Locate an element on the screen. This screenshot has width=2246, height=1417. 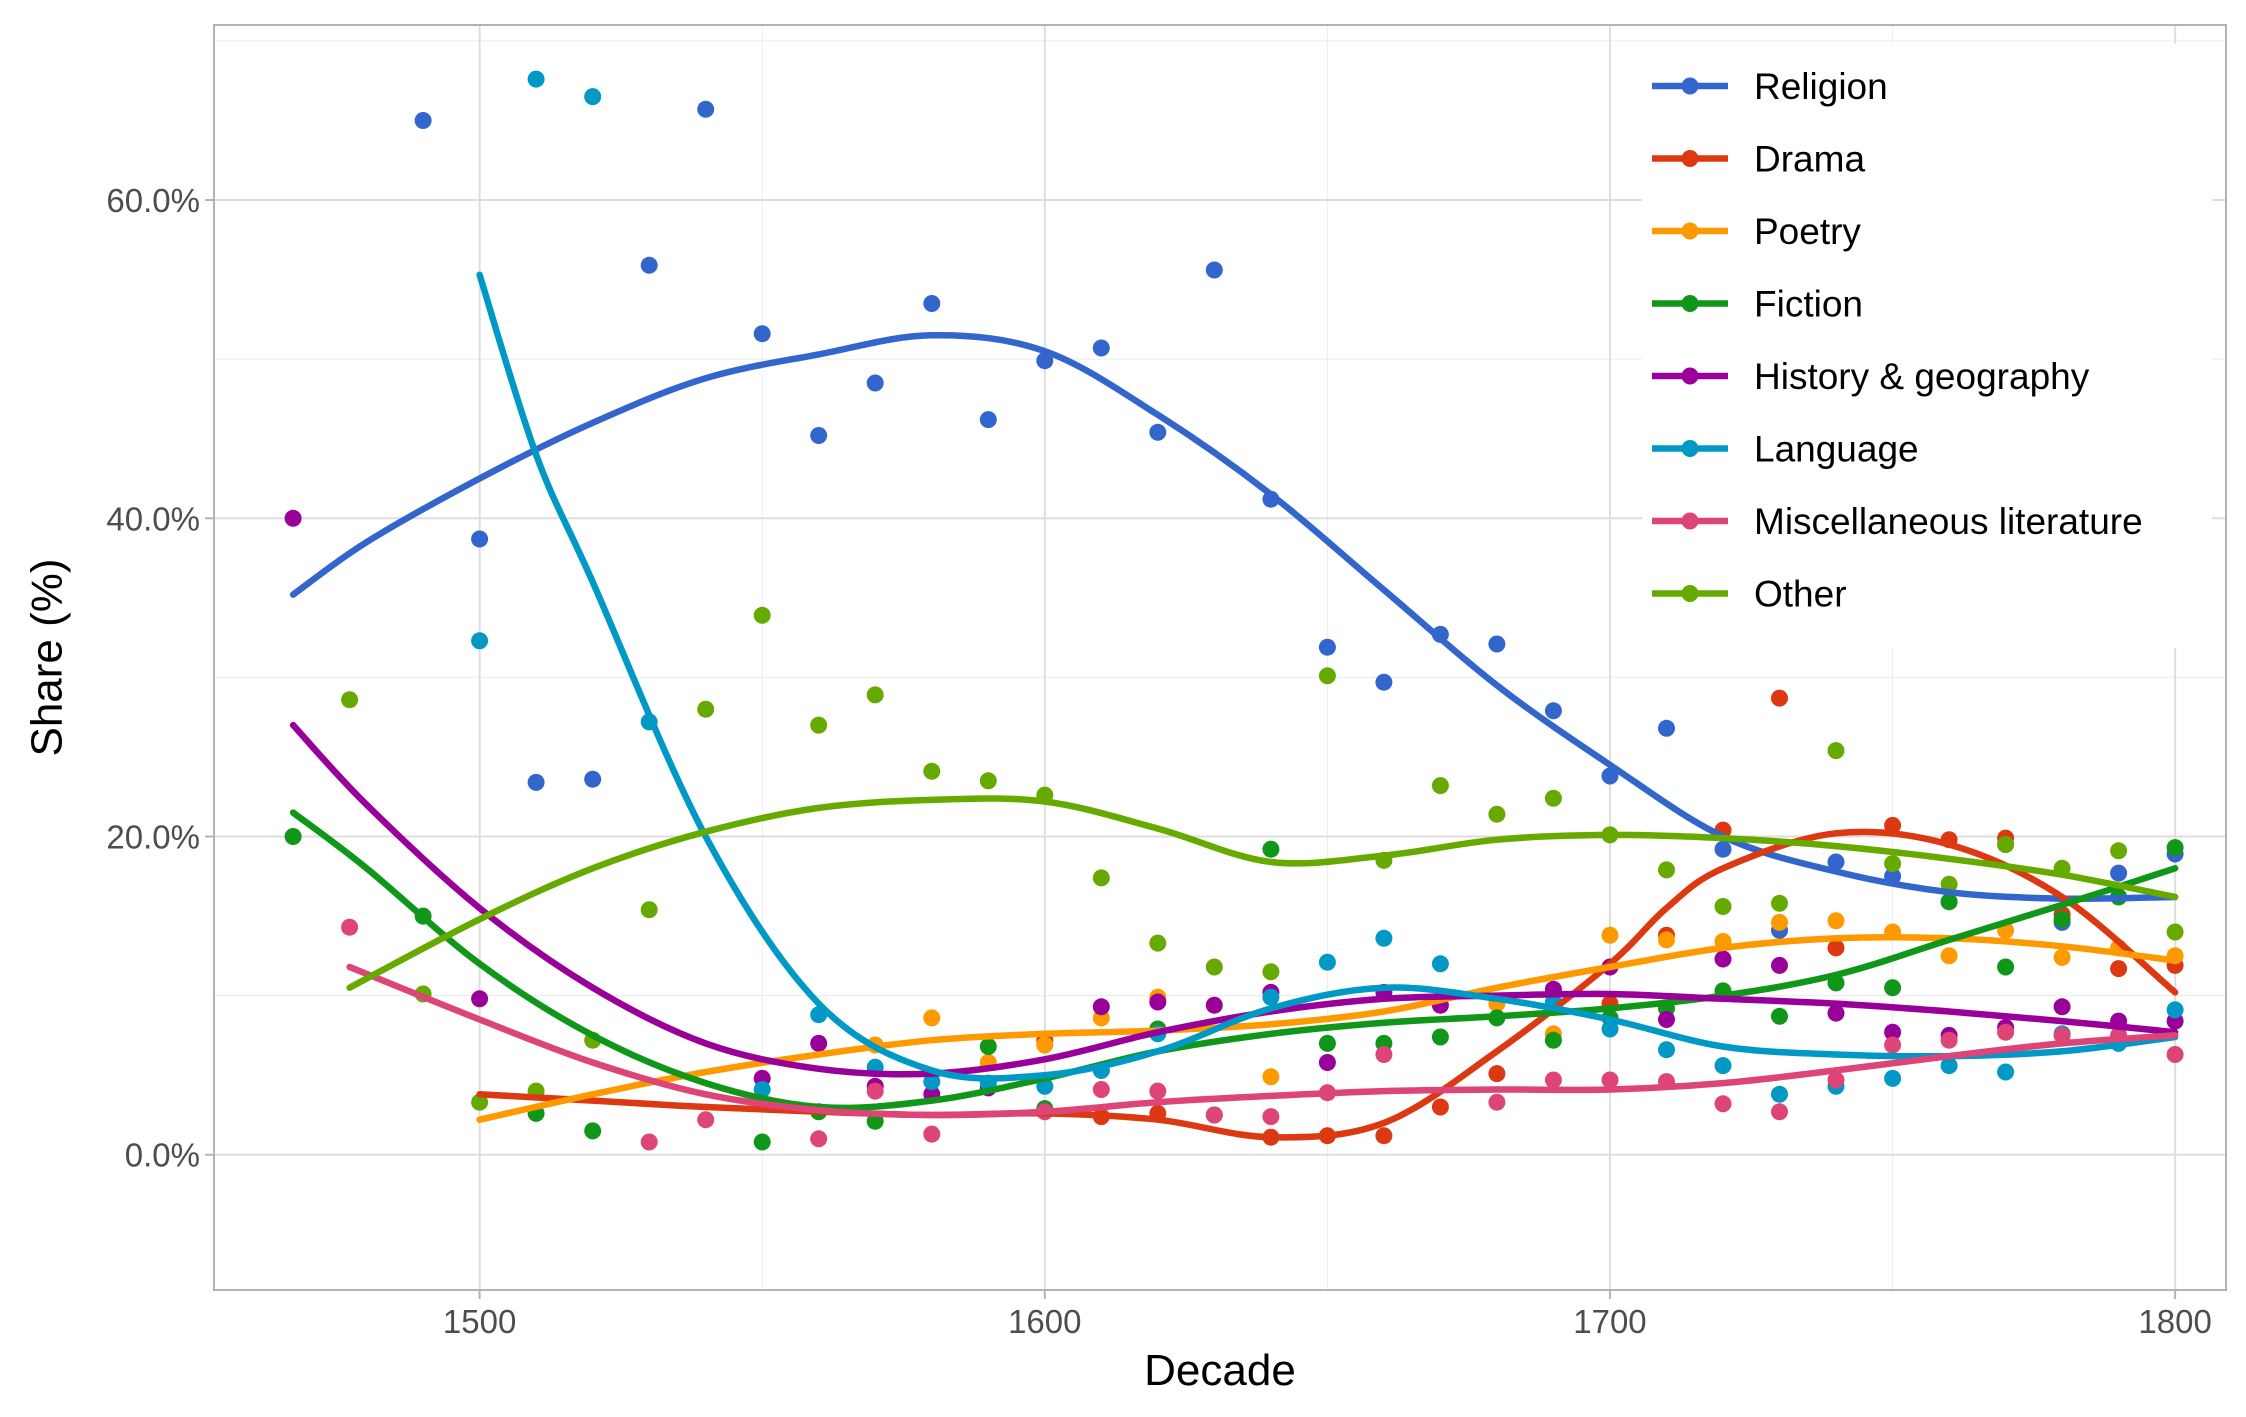
legend-item-language: Language is located at coordinates (1785, 449).